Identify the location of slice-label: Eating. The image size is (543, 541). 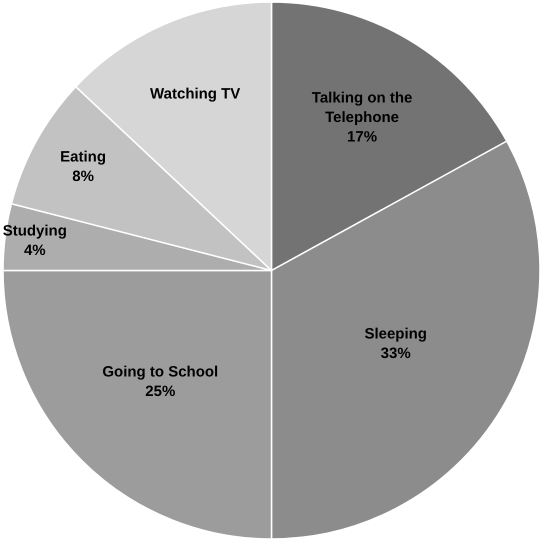
(83, 157).